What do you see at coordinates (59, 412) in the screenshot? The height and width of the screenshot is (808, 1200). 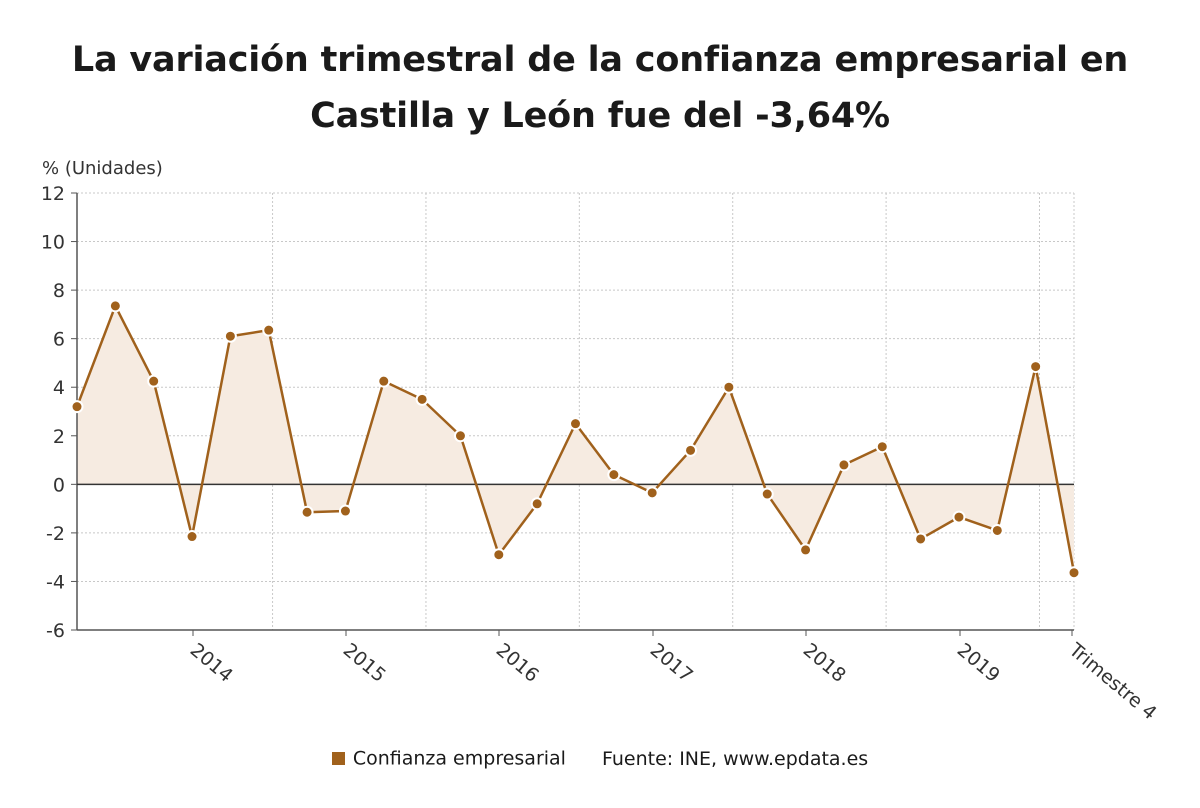 I see `y-tick-labels: -6 -4 -2 0 2 4 6 8 10 12` at bounding box center [59, 412].